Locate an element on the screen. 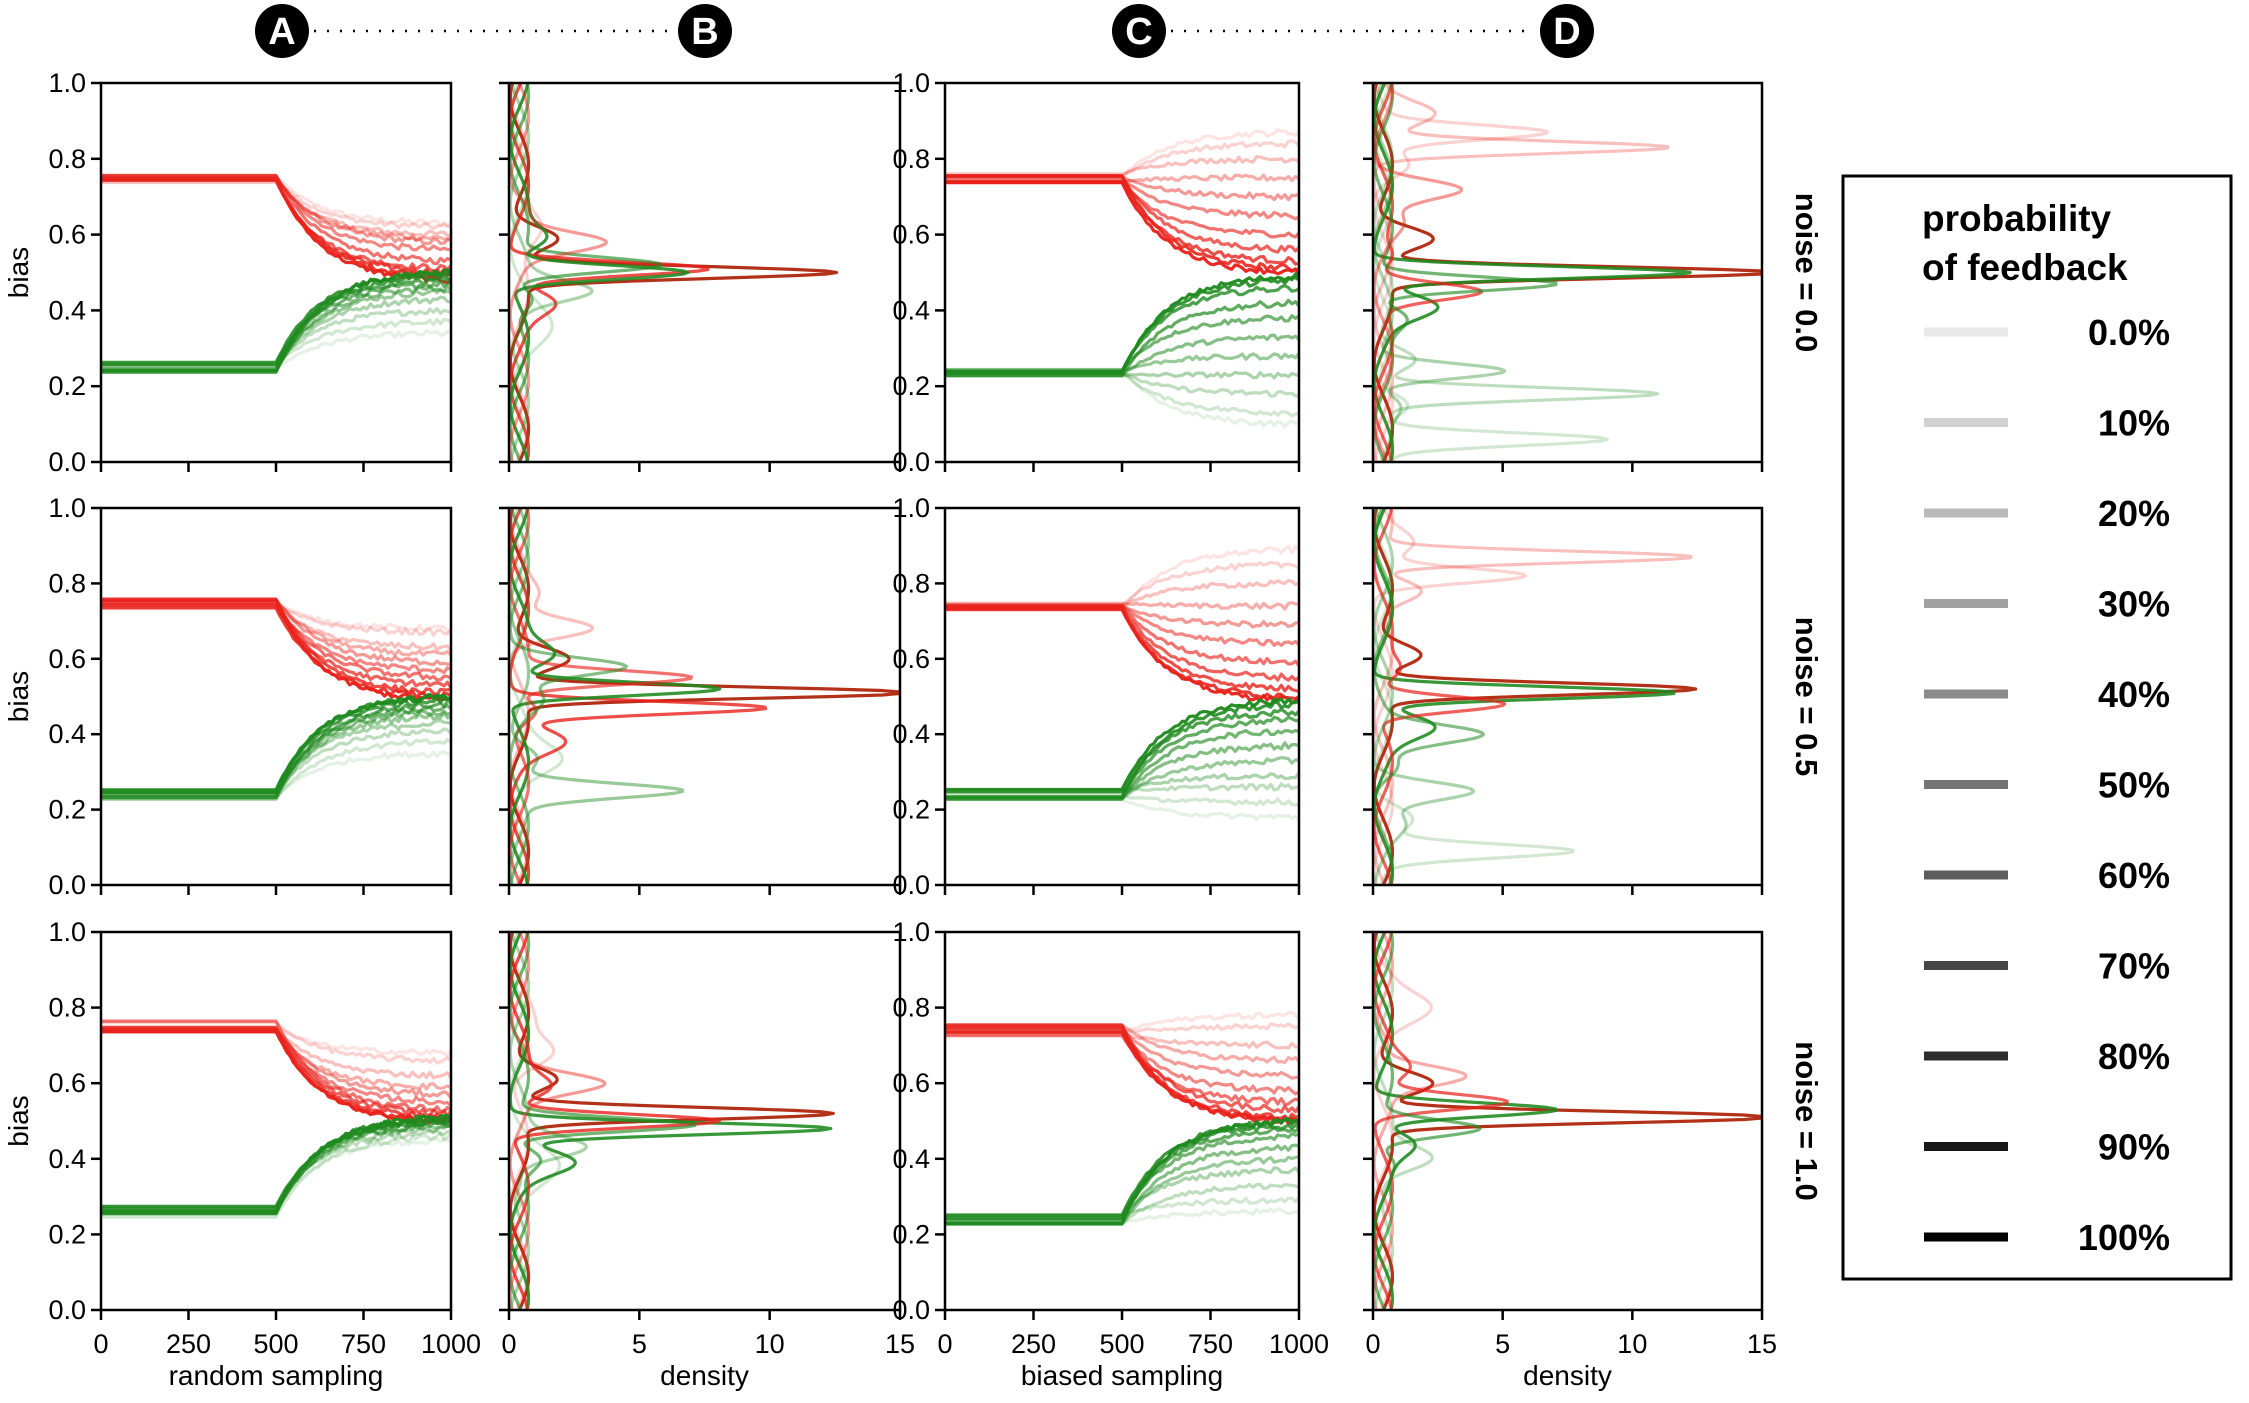 Image resolution: width=2249 pixels, height=1403 pixels. trajectory-red-p0 is located at coordinates (276, 617).